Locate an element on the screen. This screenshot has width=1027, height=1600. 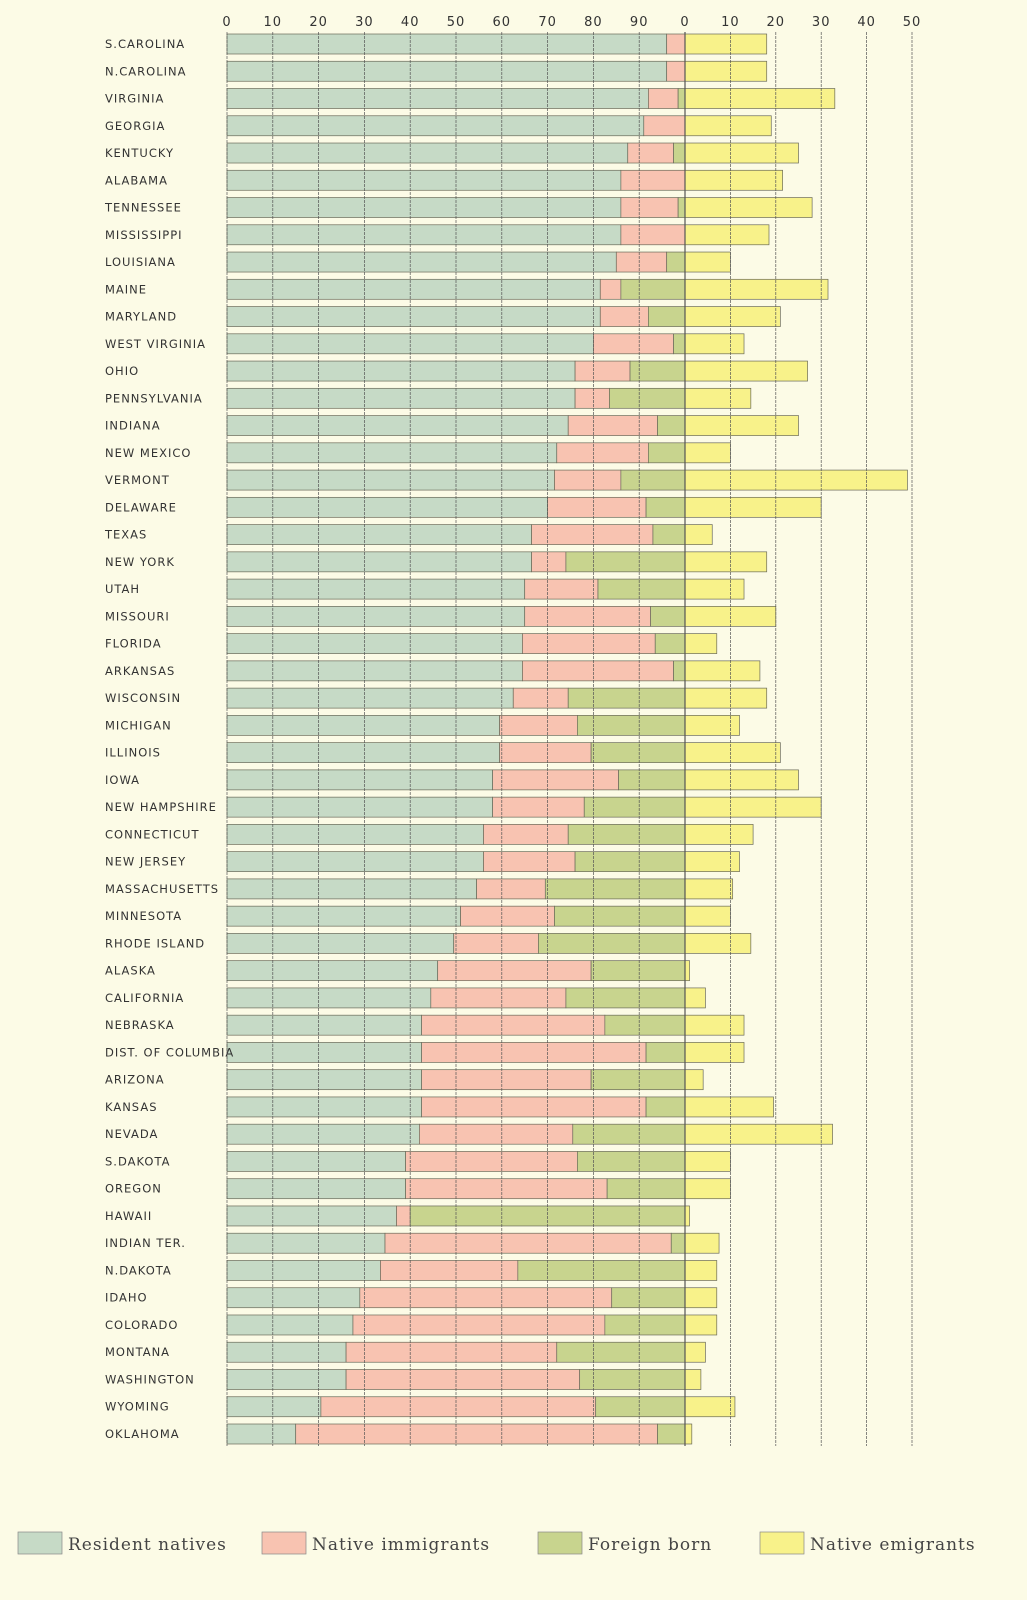
state-label: OREGON is located at coordinates (133, 1189).